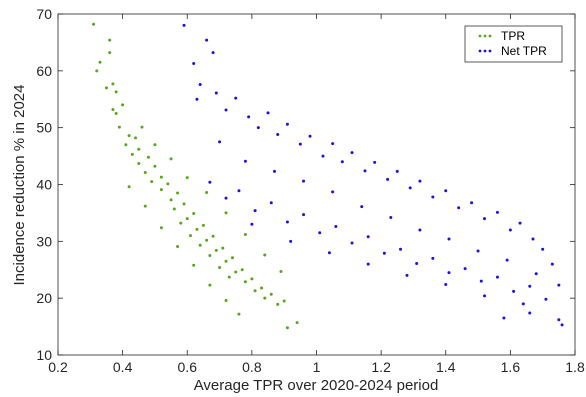  I want to click on x-tick-label: 0.6, so click(188, 367).